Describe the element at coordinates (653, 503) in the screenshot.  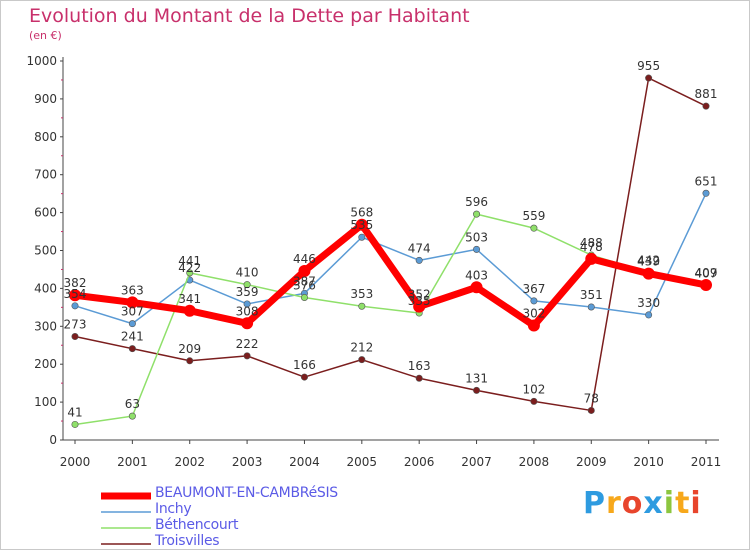
I see `brand-letter: x` at that location.